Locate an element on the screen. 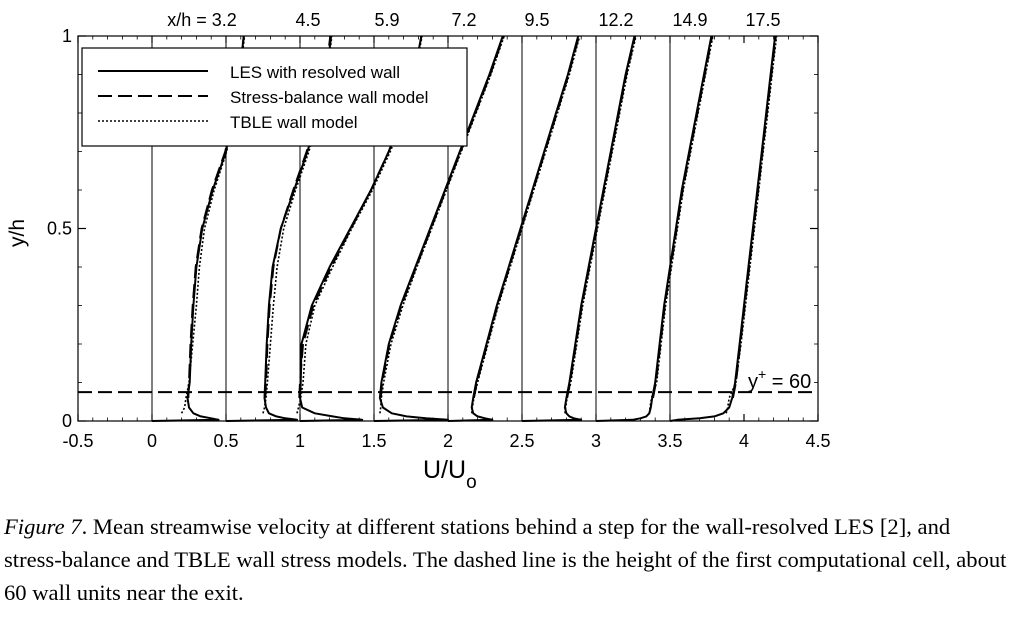  station-label: 7.2 is located at coordinates (463, 20).